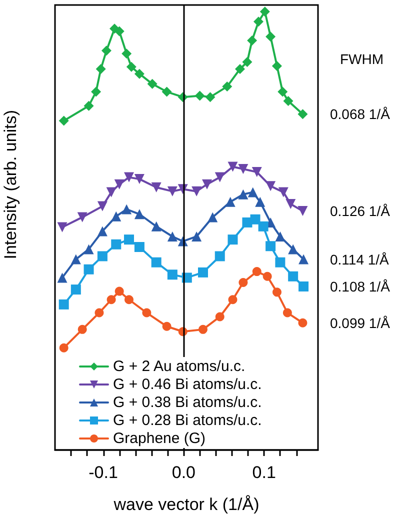 This screenshot has width=406, height=525. I want to click on legend-label: Graphene (G), so click(159, 438).